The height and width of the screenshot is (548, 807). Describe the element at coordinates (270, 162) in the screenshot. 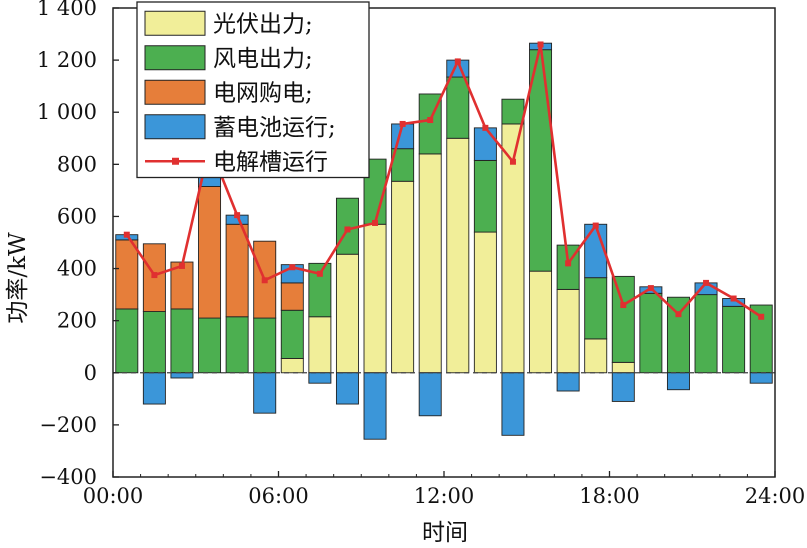

I see `legend-label: 电解槽运行` at that location.